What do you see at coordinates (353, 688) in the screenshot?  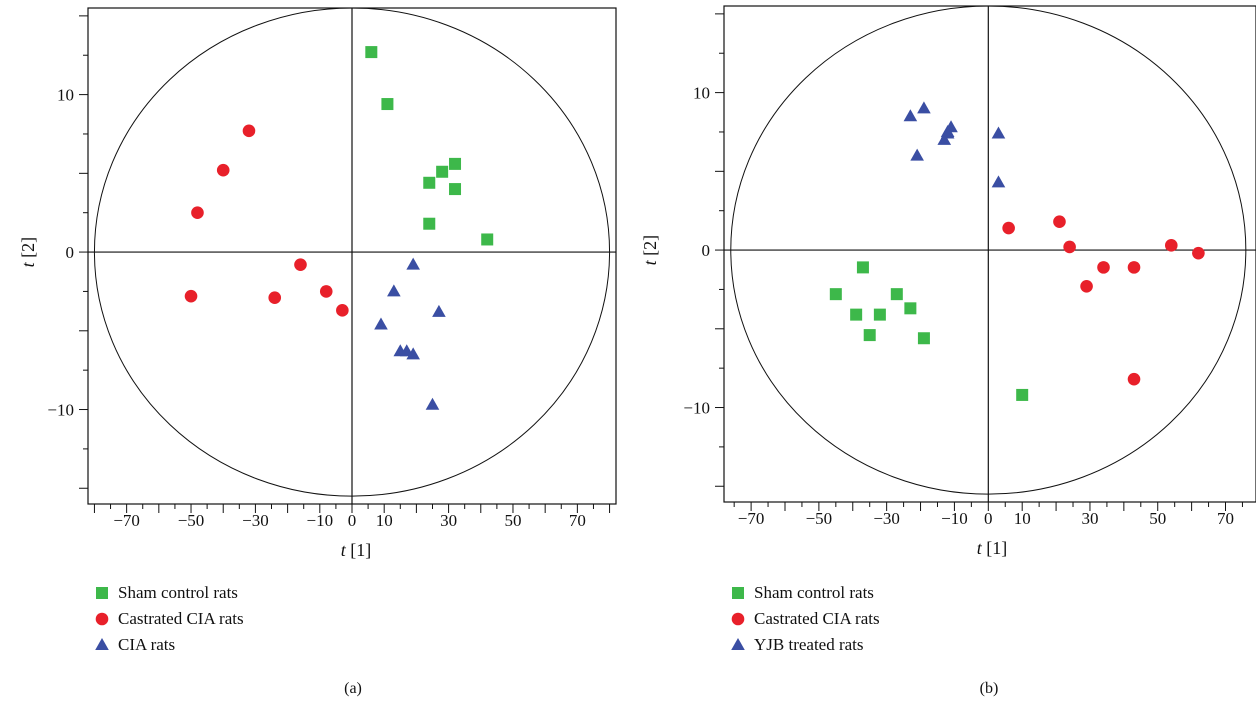 I see `panel-caption: (a)` at bounding box center [353, 688].